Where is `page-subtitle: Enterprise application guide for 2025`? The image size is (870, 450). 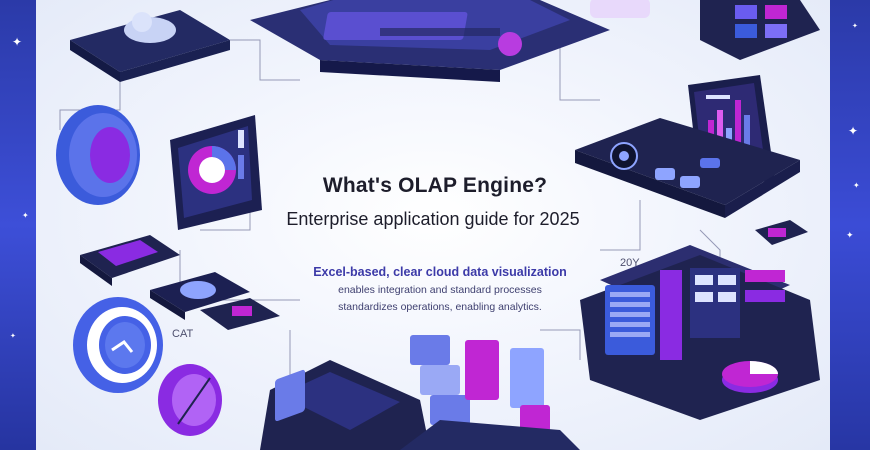 page-subtitle: Enterprise application guide for 2025 is located at coordinates (433, 219).